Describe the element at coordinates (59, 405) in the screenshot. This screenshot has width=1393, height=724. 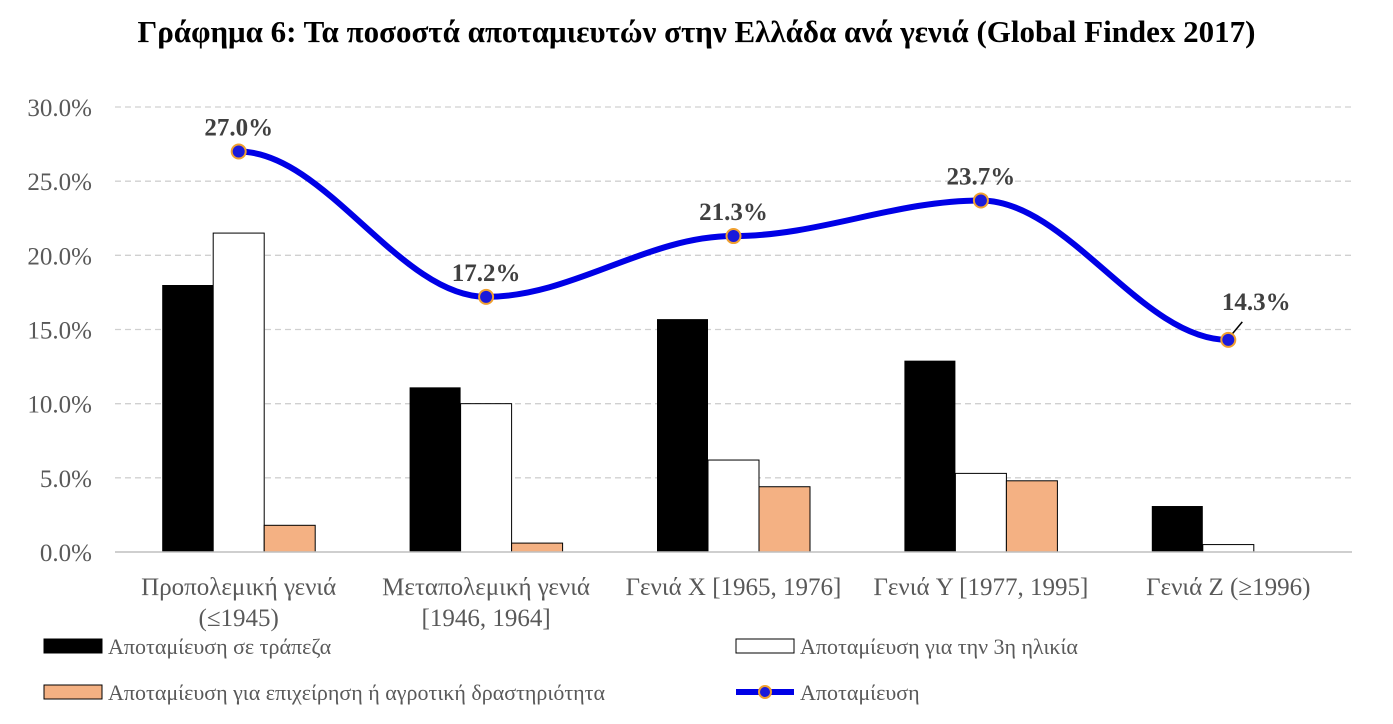
I see `y-tick-label: 10.0%` at that location.